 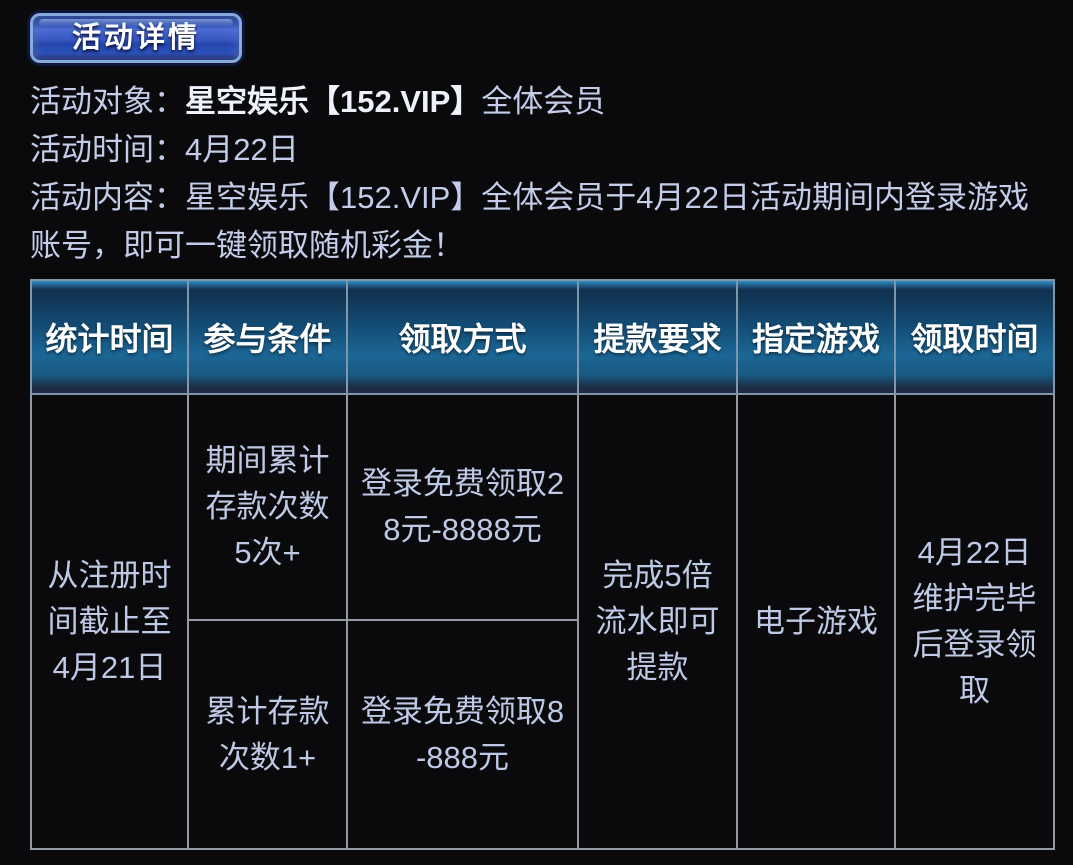 What do you see at coordinates (136, 38) in the screenshot?
I see `activity-details-button: 活动详情` at bounding box center [136, 38].